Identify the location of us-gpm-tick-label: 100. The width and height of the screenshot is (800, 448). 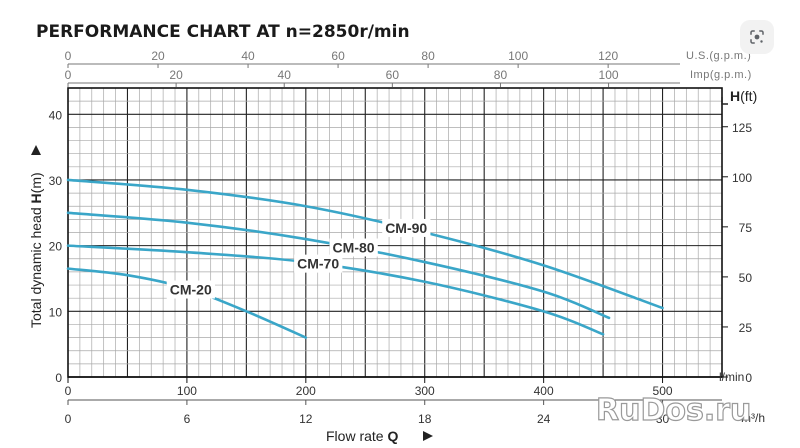
(518, 56).